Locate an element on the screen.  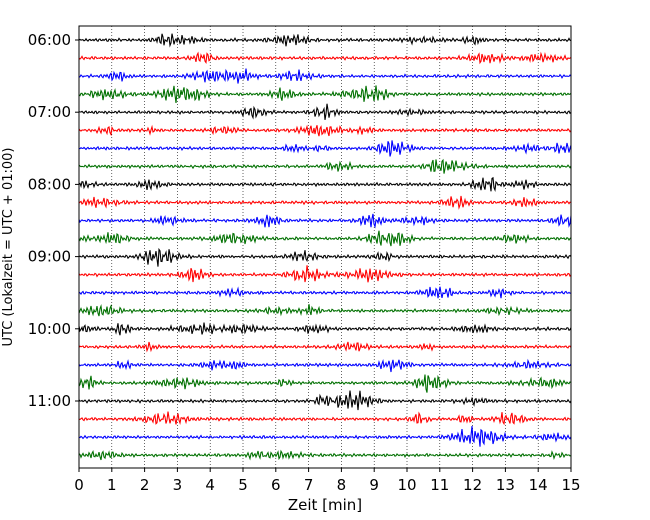
y-axis: 06:00 07:00 08:00 09:00 10:00 11:00 is located at coordinates (53, 220).